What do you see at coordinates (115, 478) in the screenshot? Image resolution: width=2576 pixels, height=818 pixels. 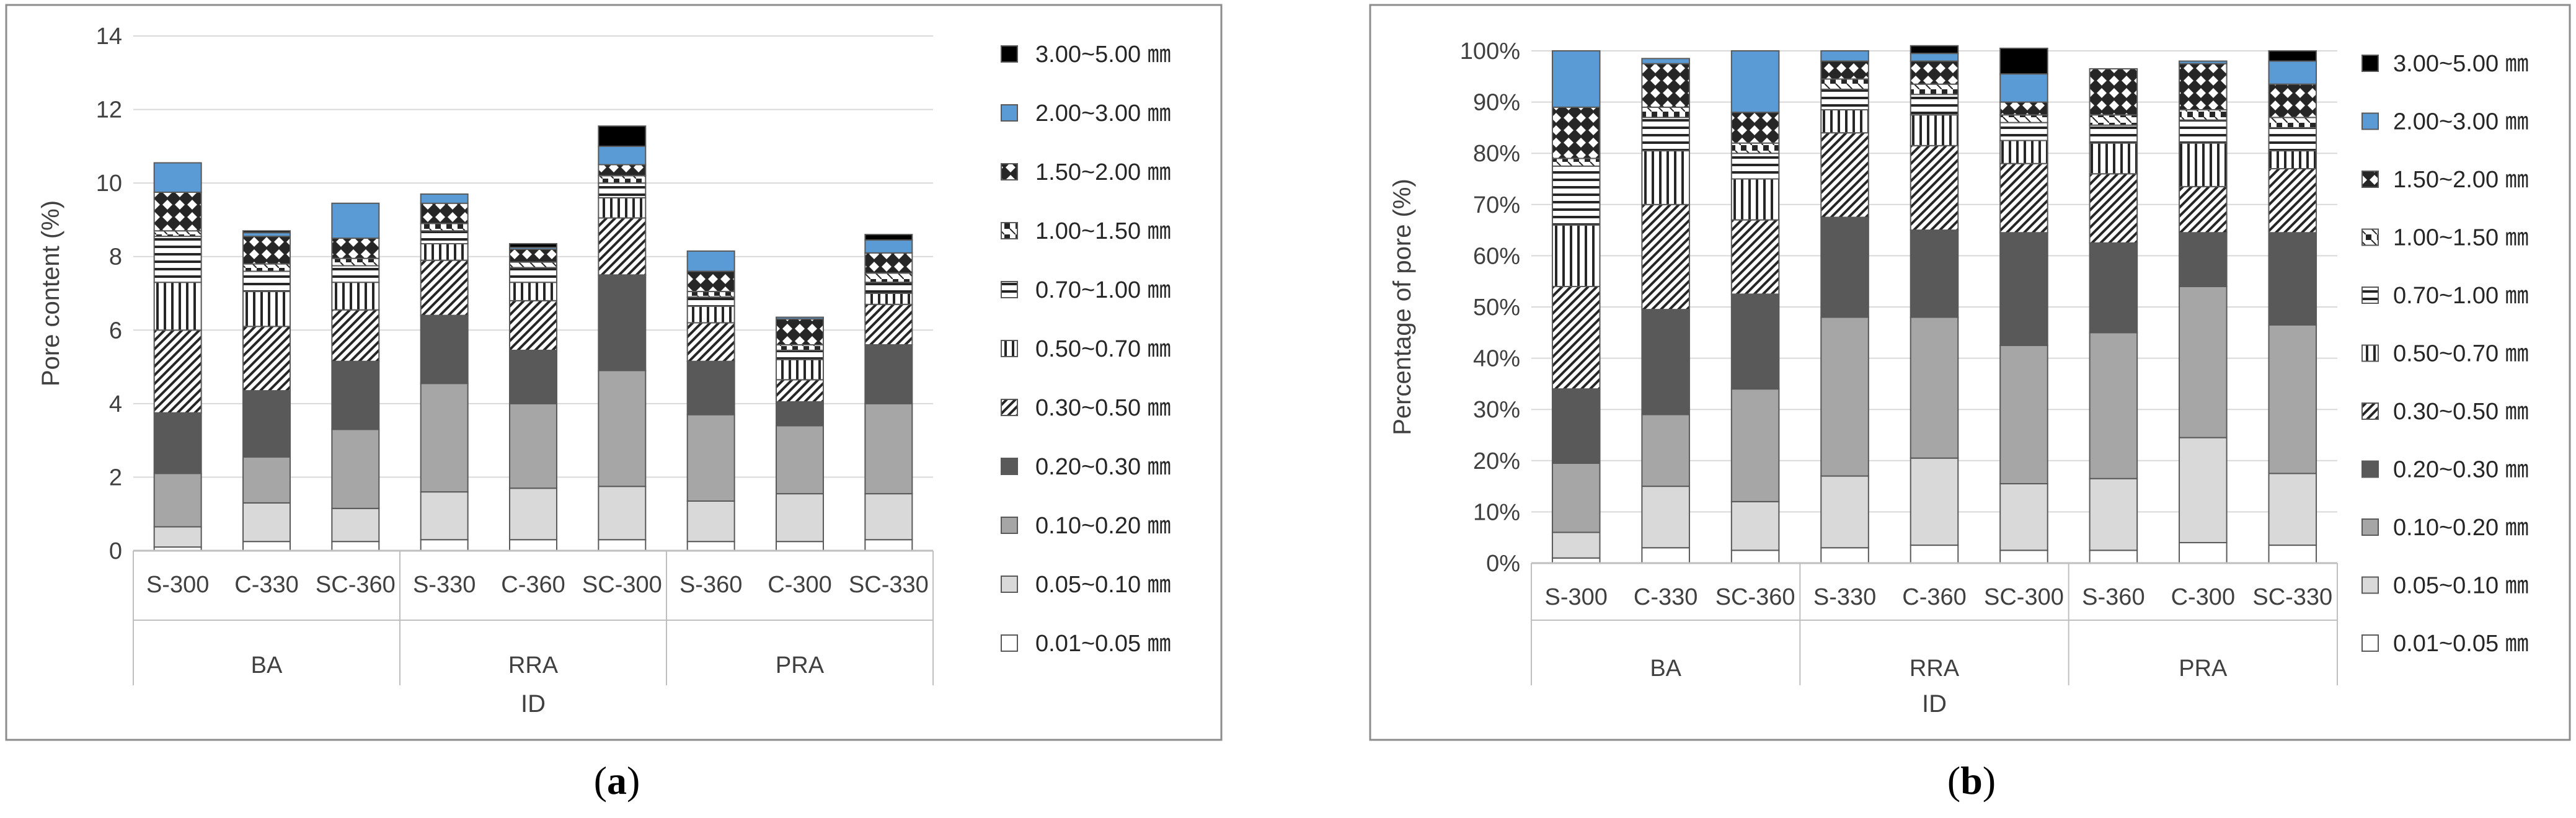 I see `y-tick-label: 2` at bounding box center [115, 478].